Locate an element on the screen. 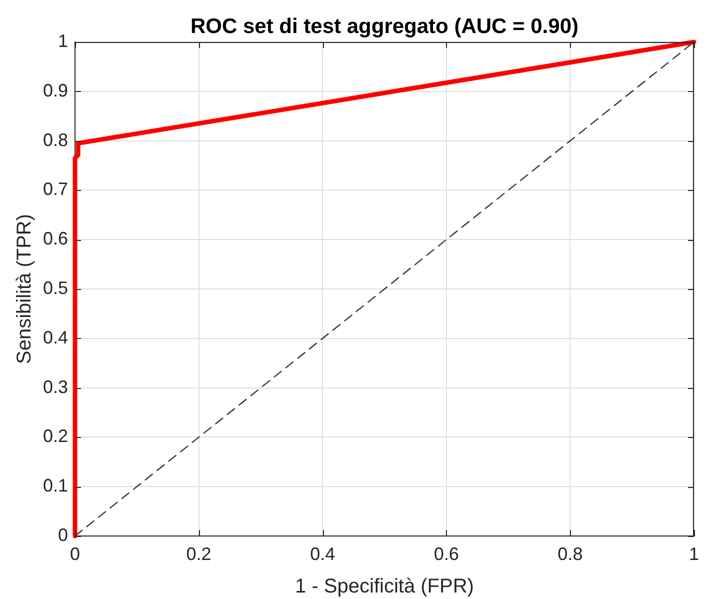 This screenshot has width=707, height=599. x-tick-label: 0.8 is located at coordinates (570, 554).